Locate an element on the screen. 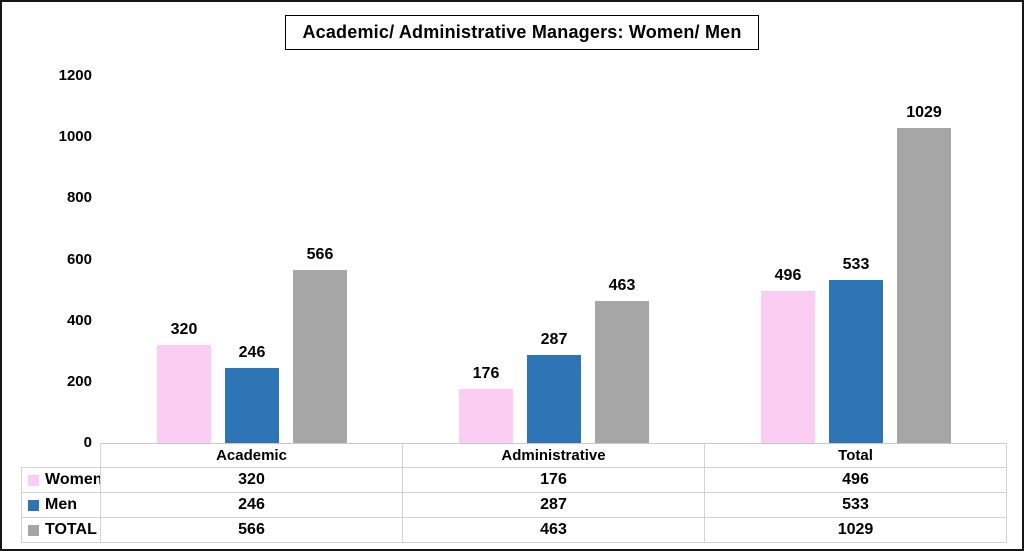 This screenshot has height=551, width=1024. table-corner-cell is located at coordinates (61, 455).